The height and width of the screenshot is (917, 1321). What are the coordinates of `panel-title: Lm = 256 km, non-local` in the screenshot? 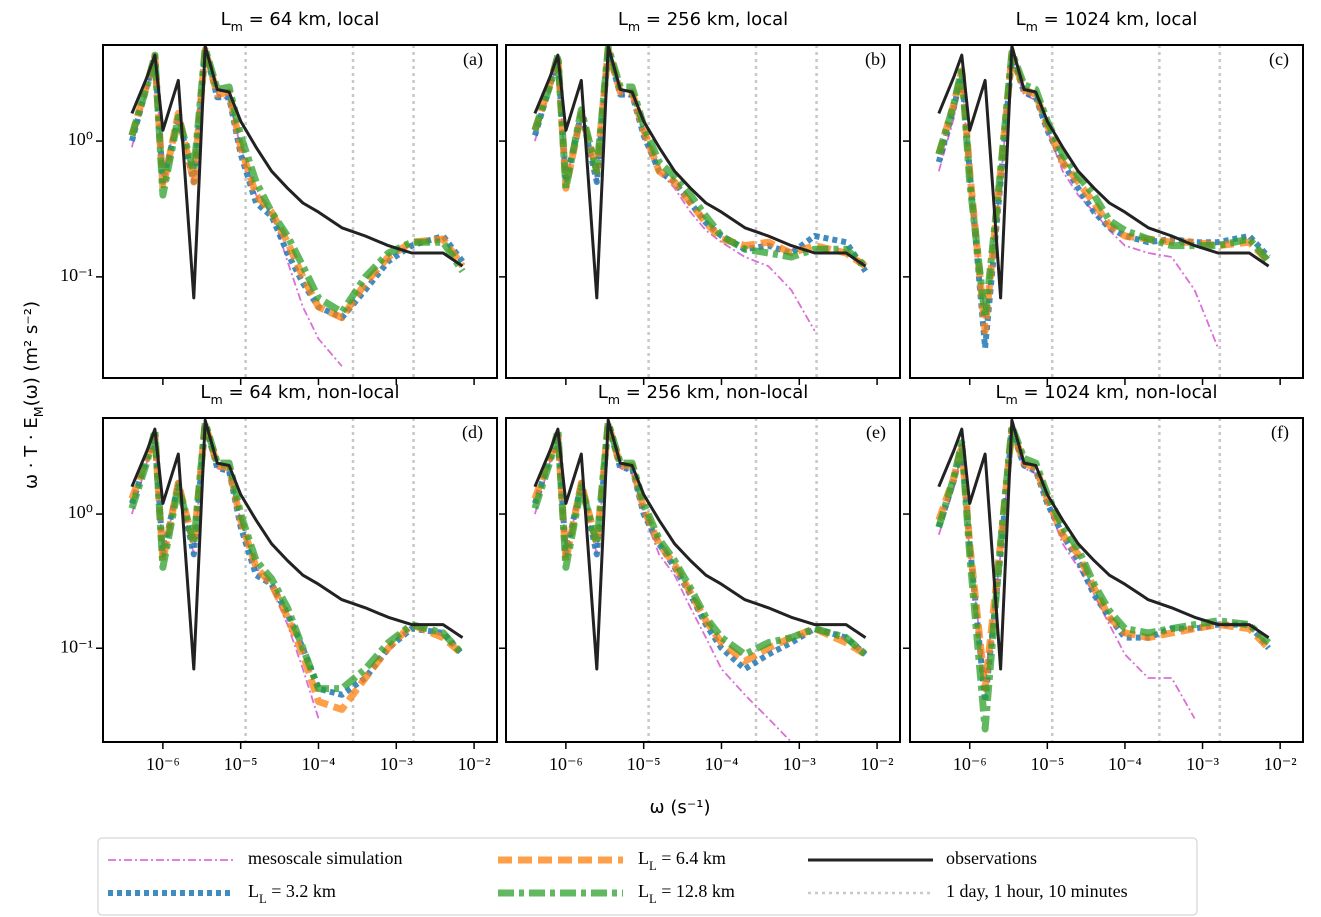 It's located at (703, 394).